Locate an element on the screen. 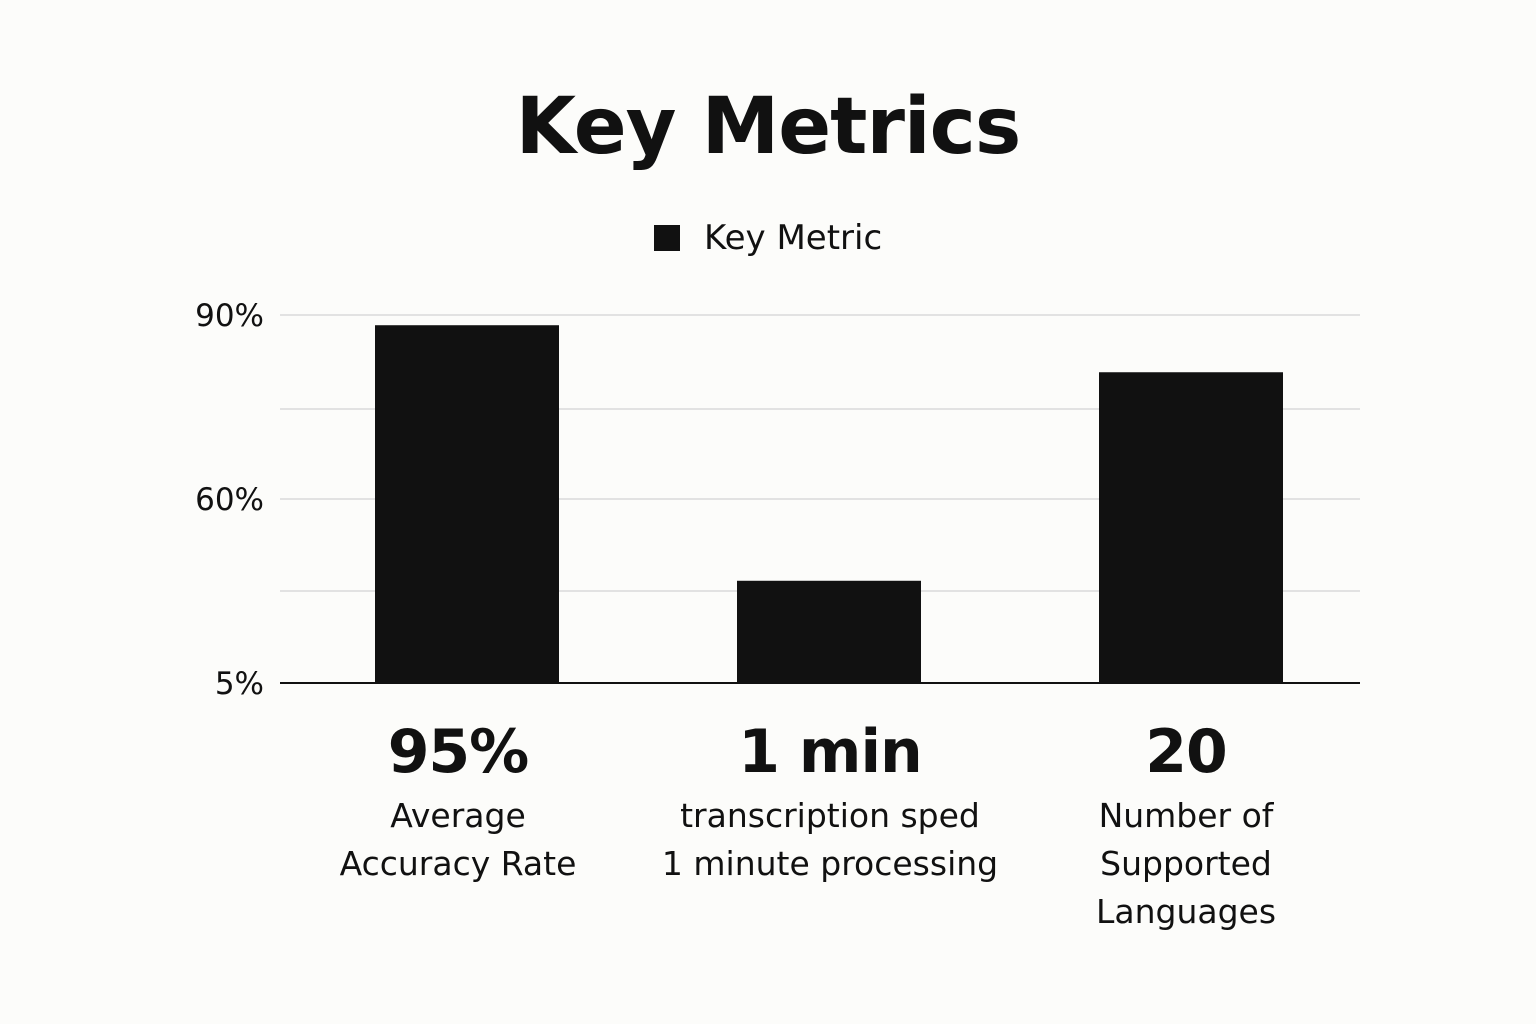  legend: Key Metric is located at coordinates (768, 238).